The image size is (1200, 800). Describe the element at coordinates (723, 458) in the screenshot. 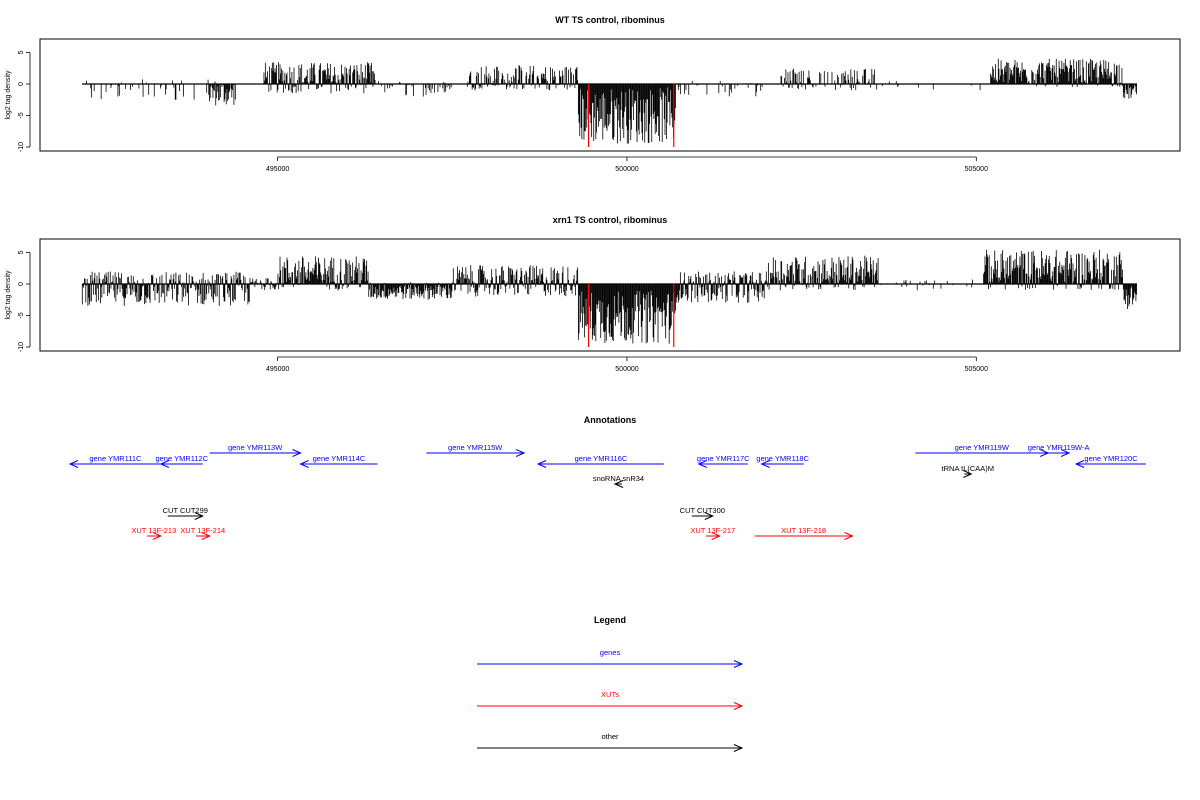

I see `feature-label: gene YMR117C` at that location.